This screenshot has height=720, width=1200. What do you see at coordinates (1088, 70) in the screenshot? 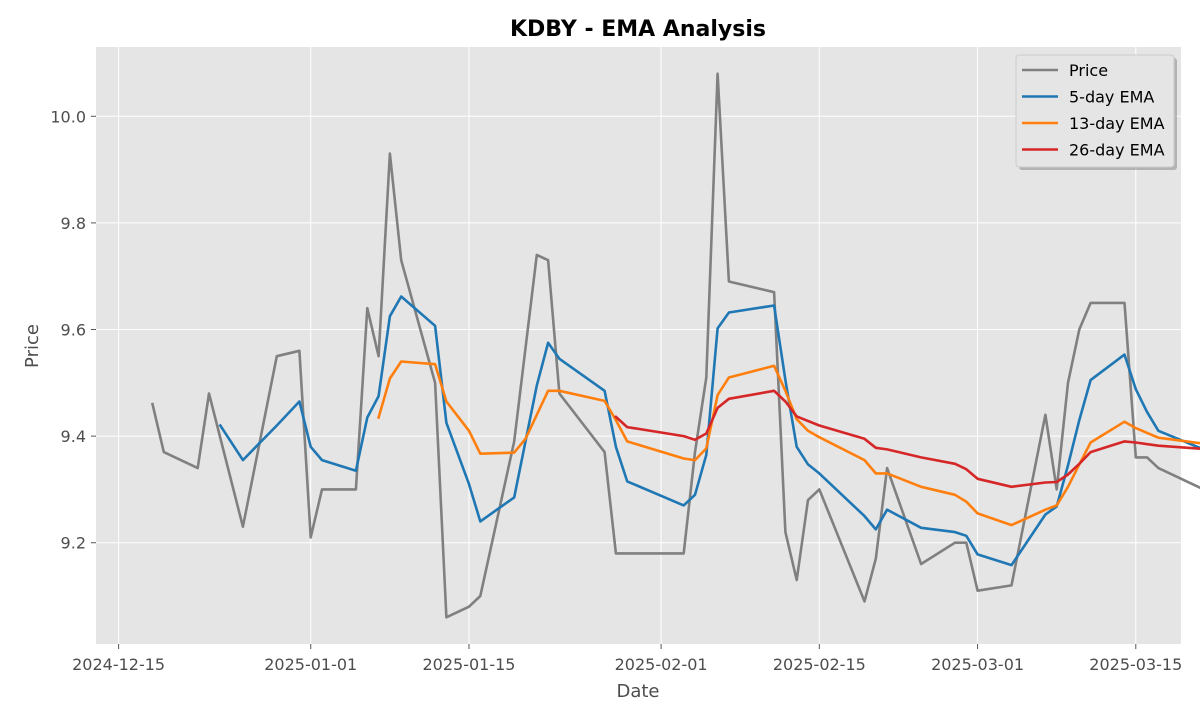
I see `legend-label-price: Price` at bounding box center [1088, 70].